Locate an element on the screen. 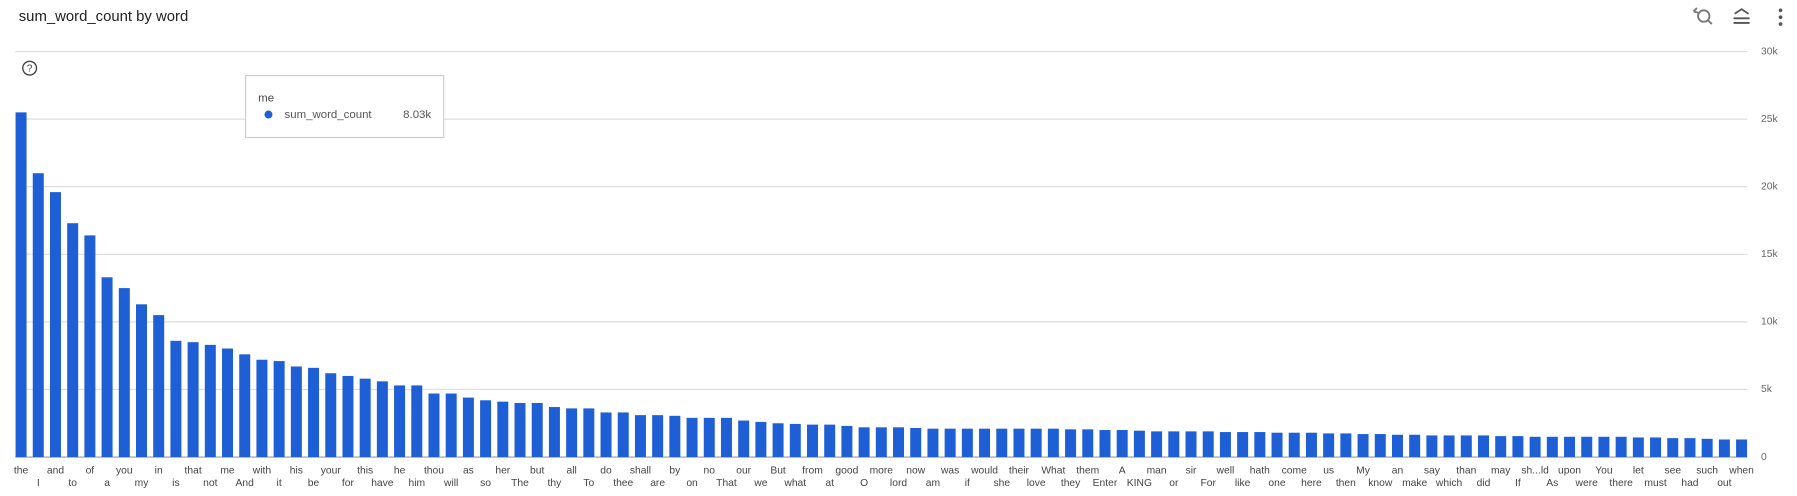 This screenshot has height=496, width=1797. more-menu-icon is located at coordinates (1780, 17).